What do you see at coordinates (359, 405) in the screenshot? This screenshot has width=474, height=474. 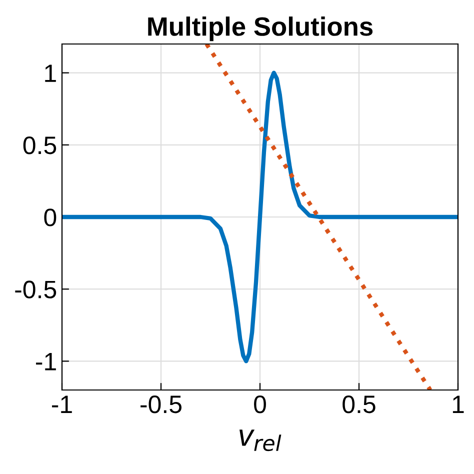 I see `x-tick-label: 0.5` at bounding box center [359, 405].